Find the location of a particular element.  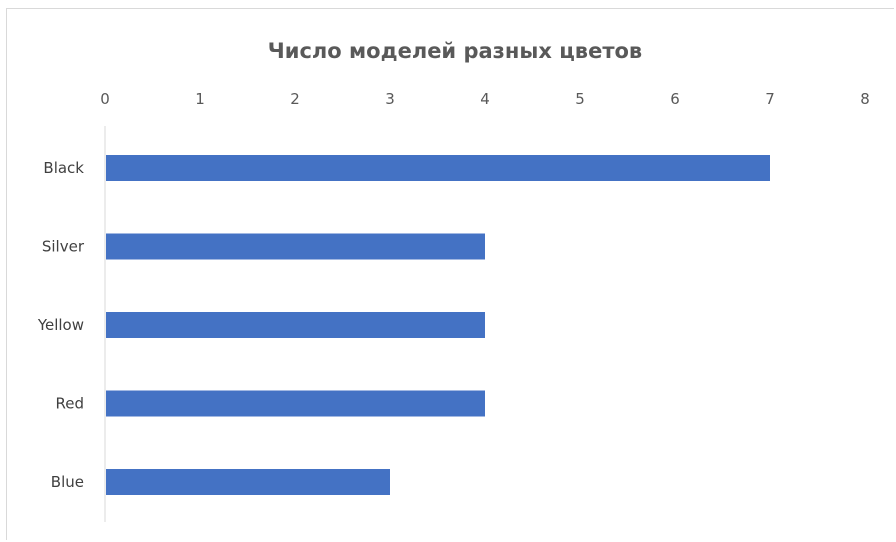

bar-black is located at coordinates (438, 168).